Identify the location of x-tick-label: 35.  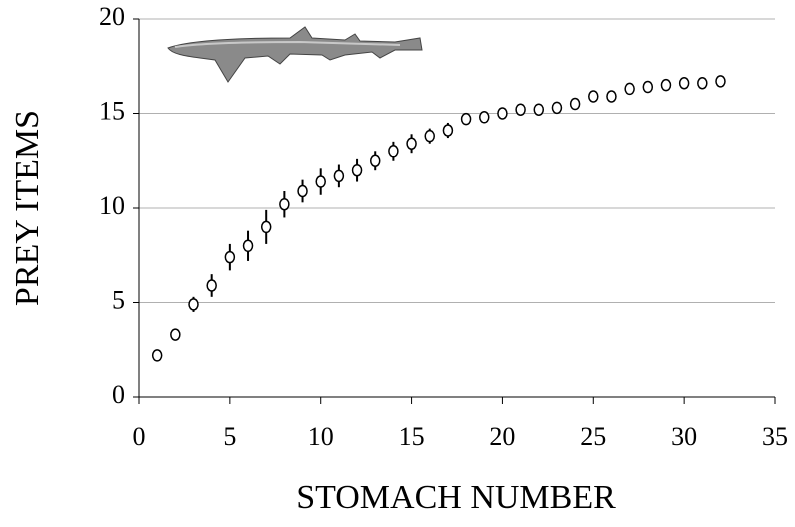
(775, 436).